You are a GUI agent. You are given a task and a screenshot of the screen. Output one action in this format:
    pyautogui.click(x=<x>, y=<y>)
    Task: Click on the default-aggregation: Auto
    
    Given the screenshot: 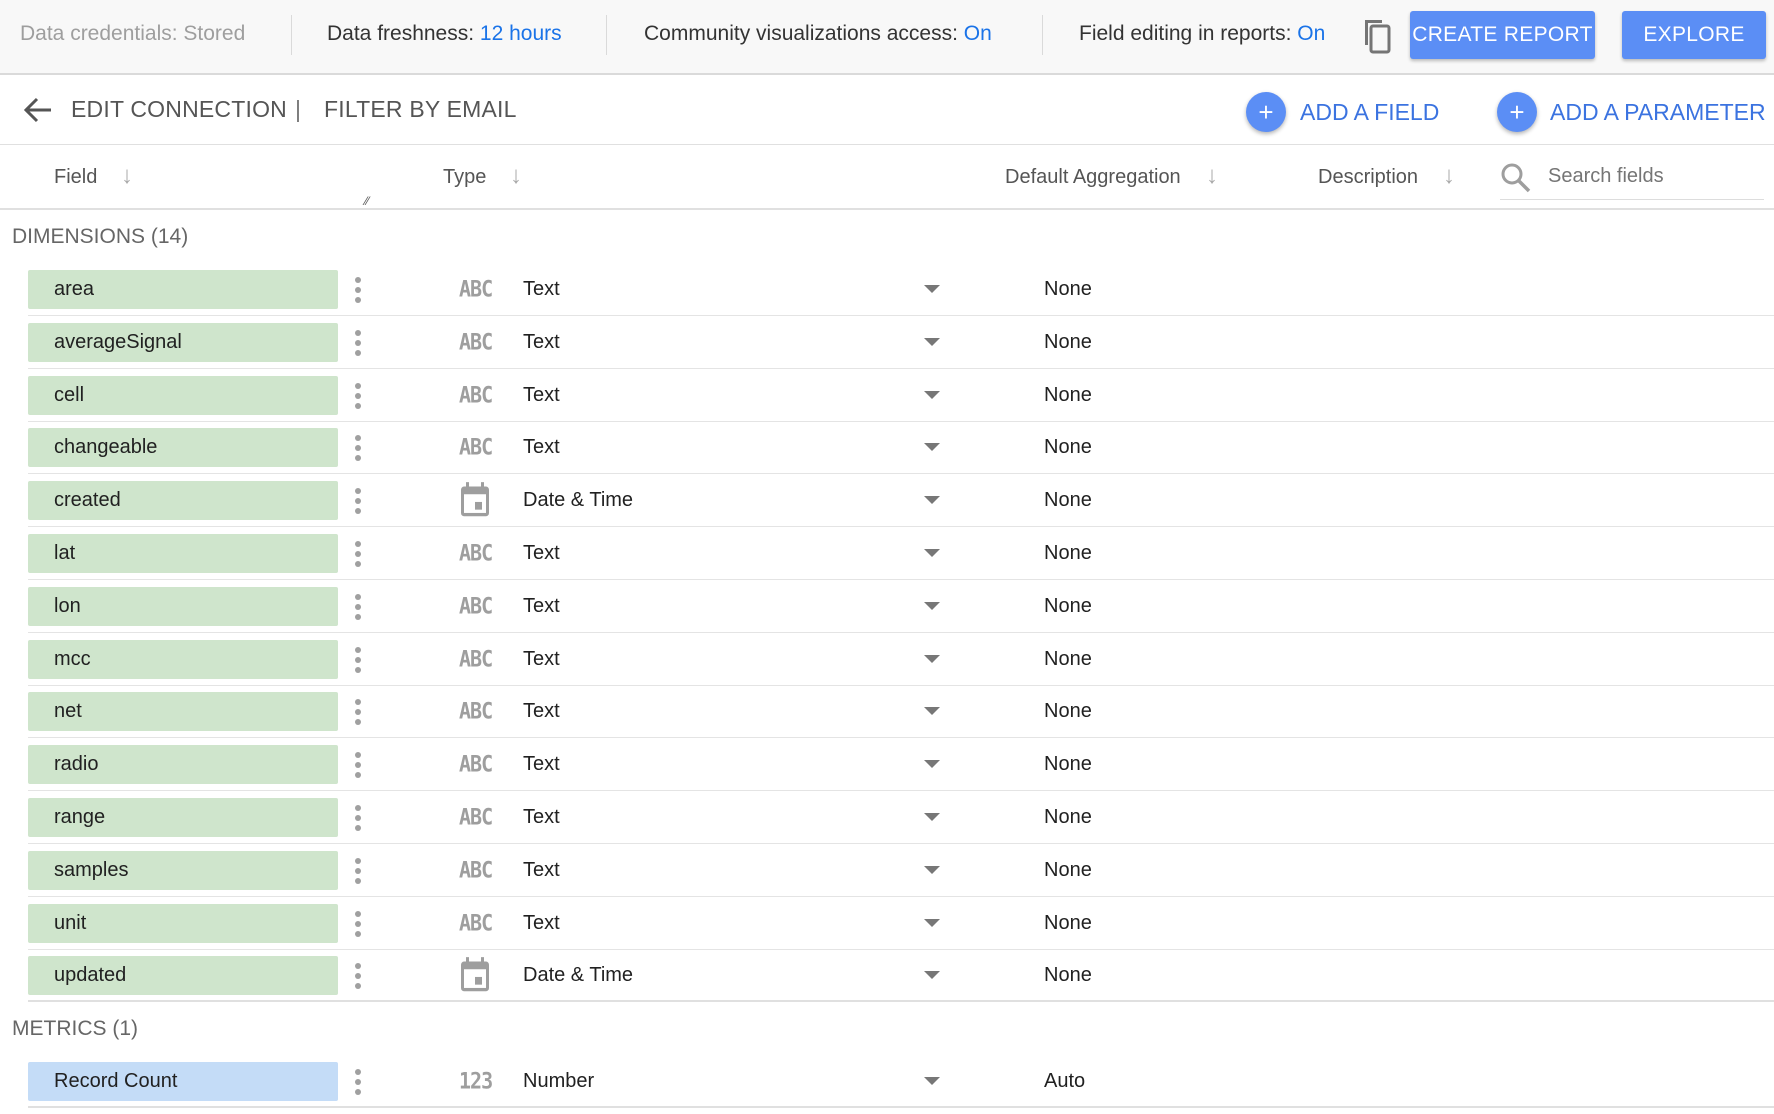 What is the action you would take?
    pyautogui.click(x=1065, y=1081)
    